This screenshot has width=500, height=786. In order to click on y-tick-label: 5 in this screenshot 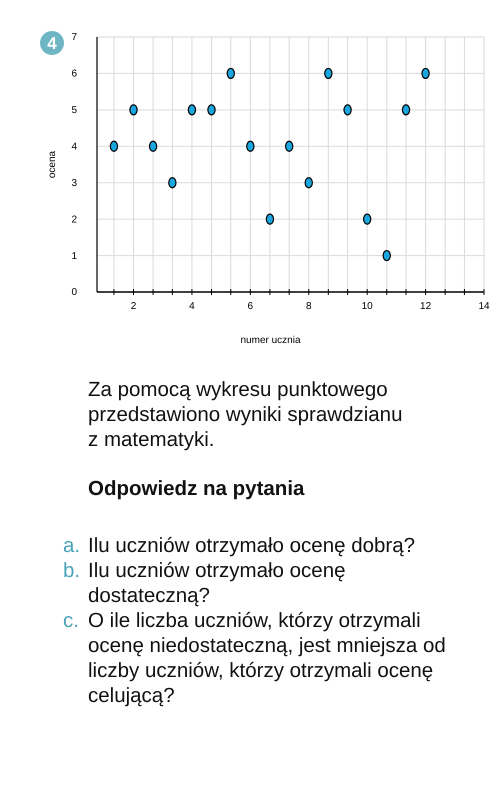, I will do `click(74, 110)`.